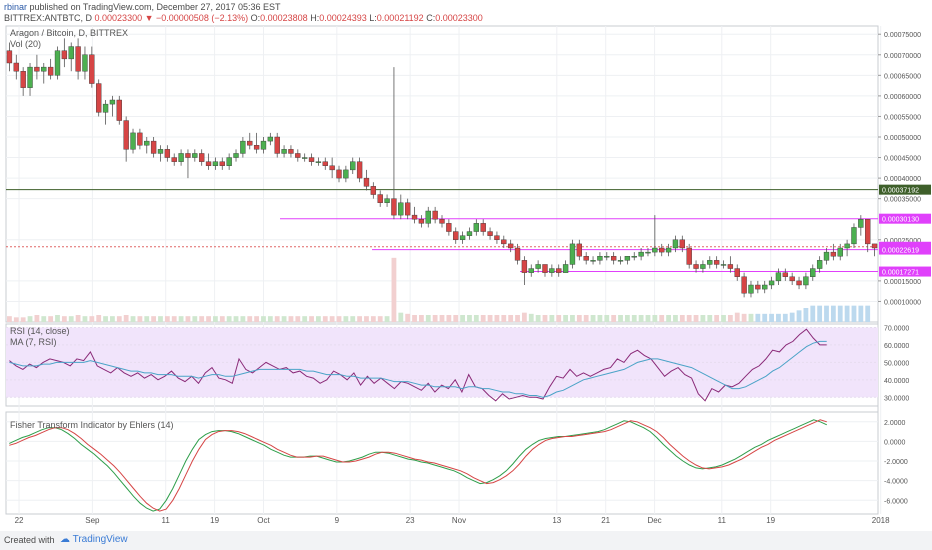 The width and height of the screenshot is (932, 550). I want to click on open-value: 0.00023808, so click(284, 18).